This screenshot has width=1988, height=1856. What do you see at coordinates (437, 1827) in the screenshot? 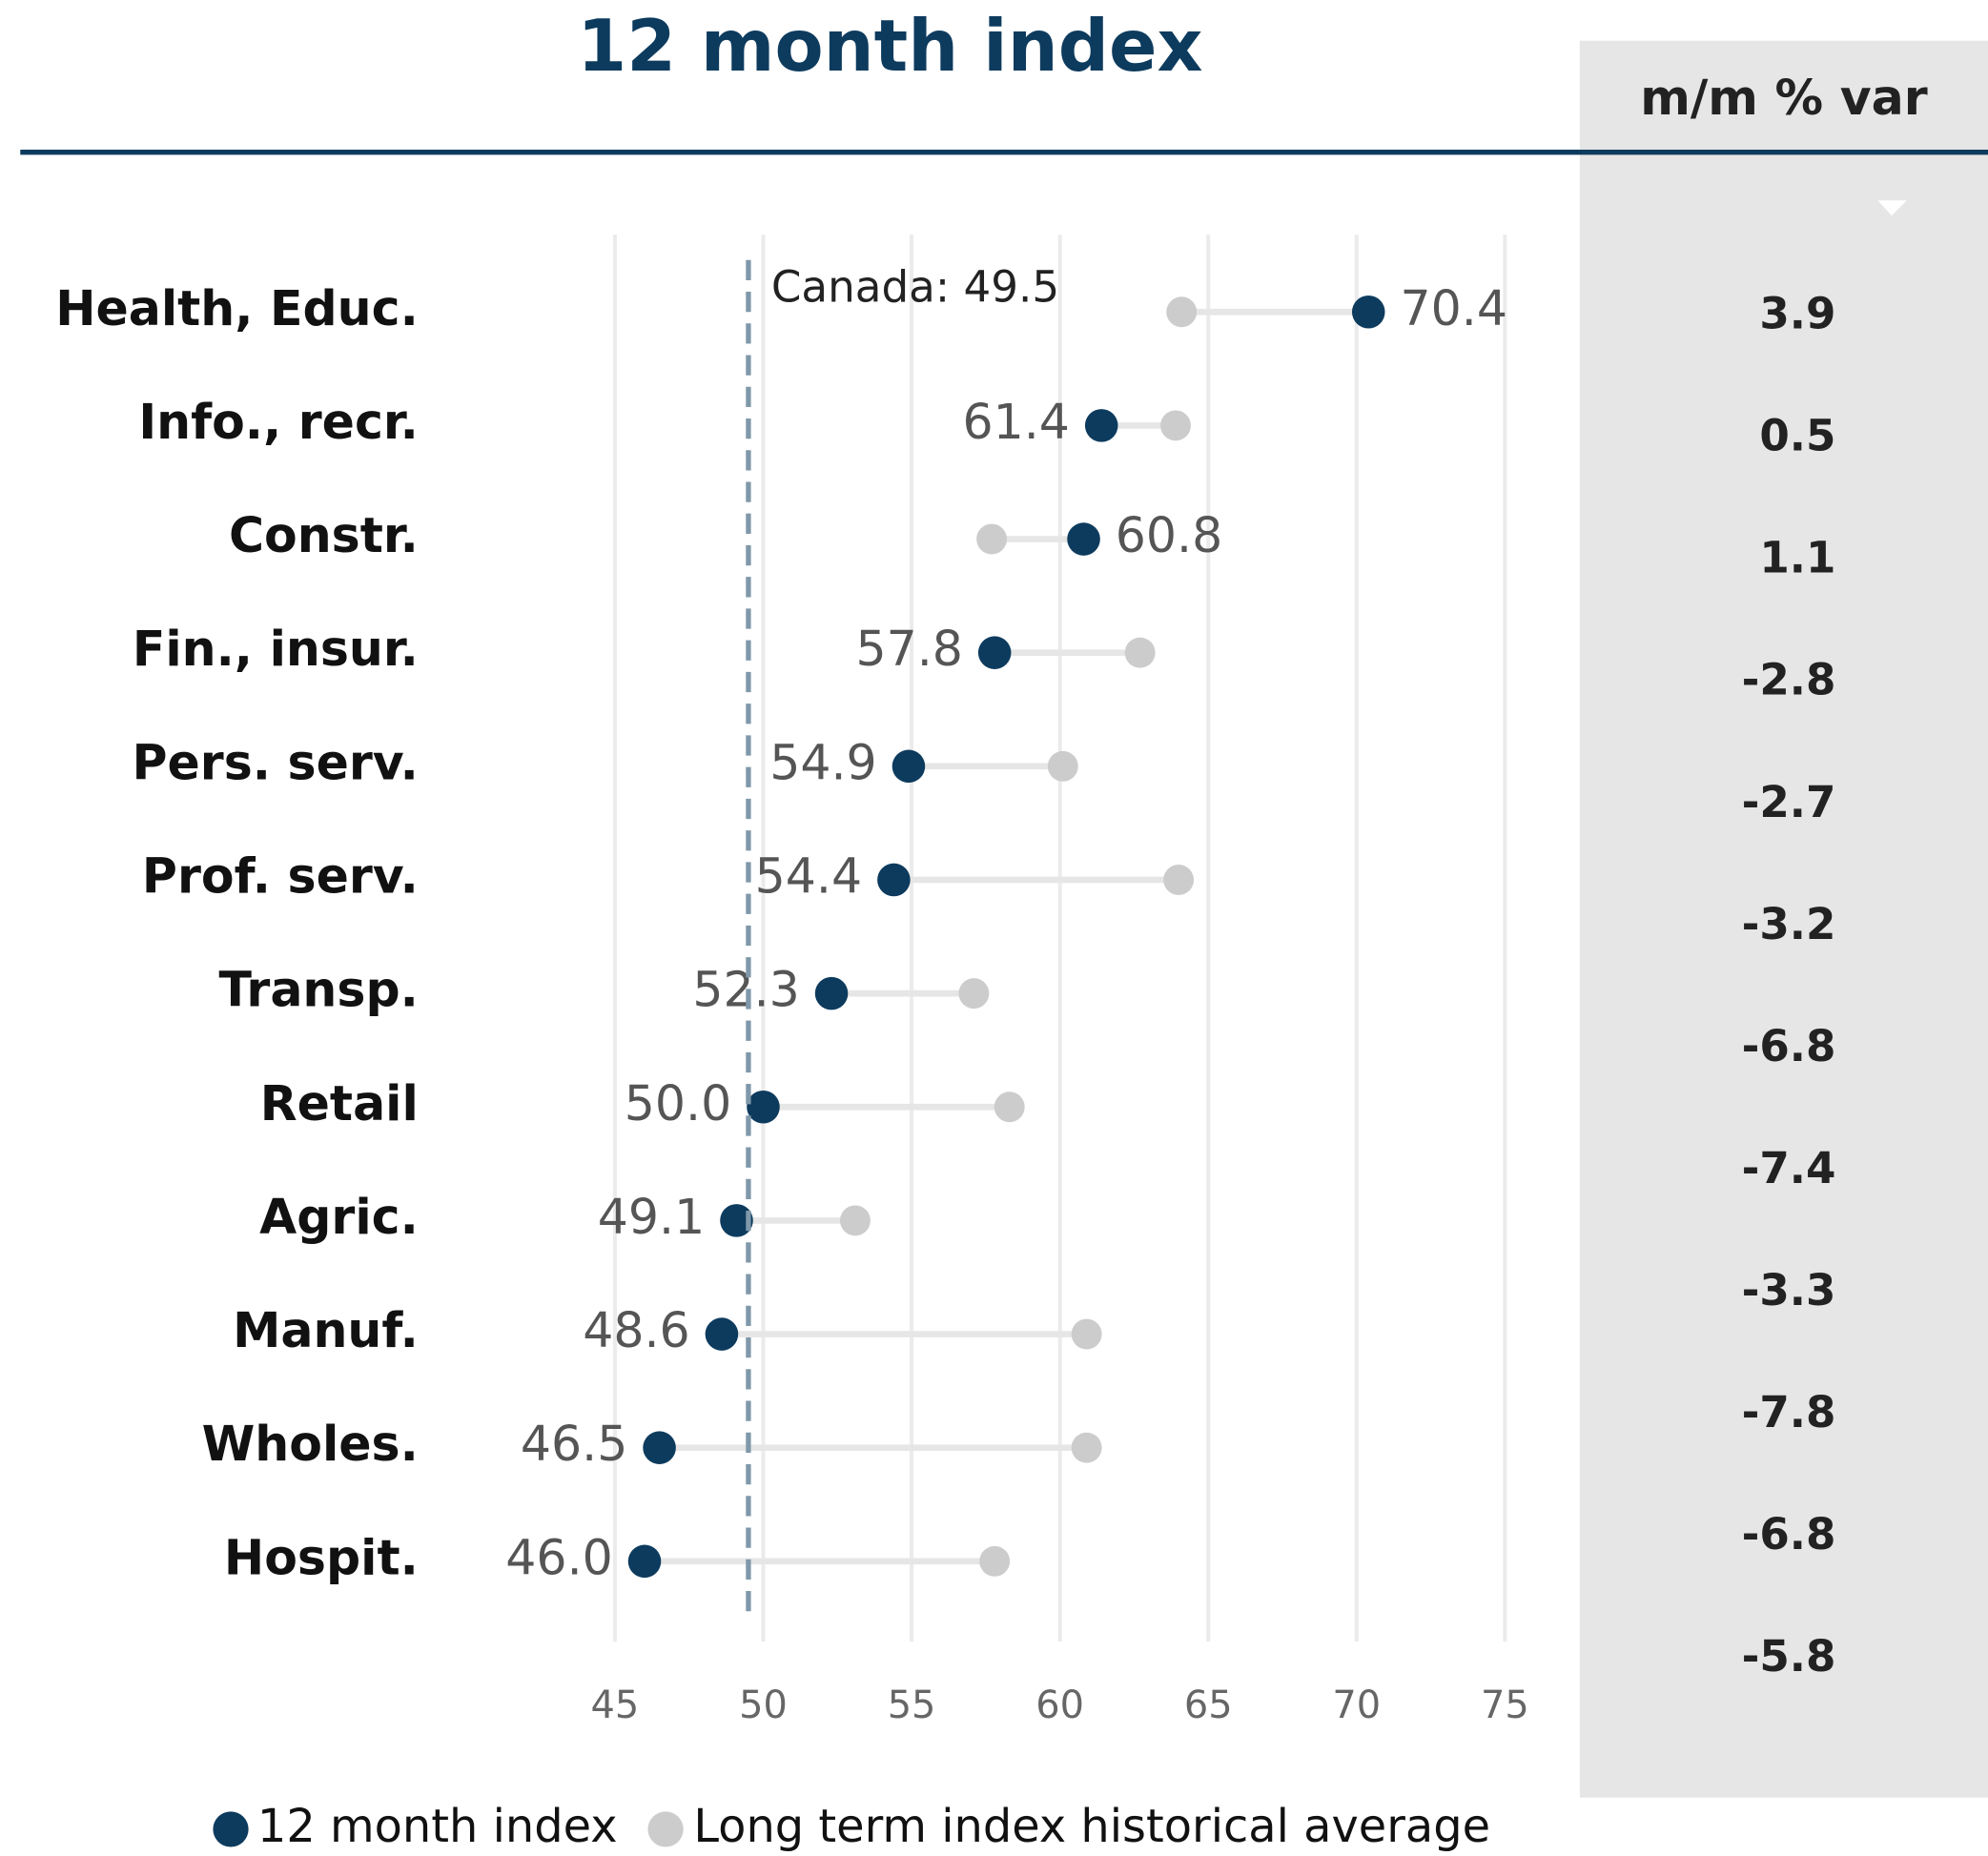
I see `legend-label: 12 month index` at bounding box center [437, 1827].